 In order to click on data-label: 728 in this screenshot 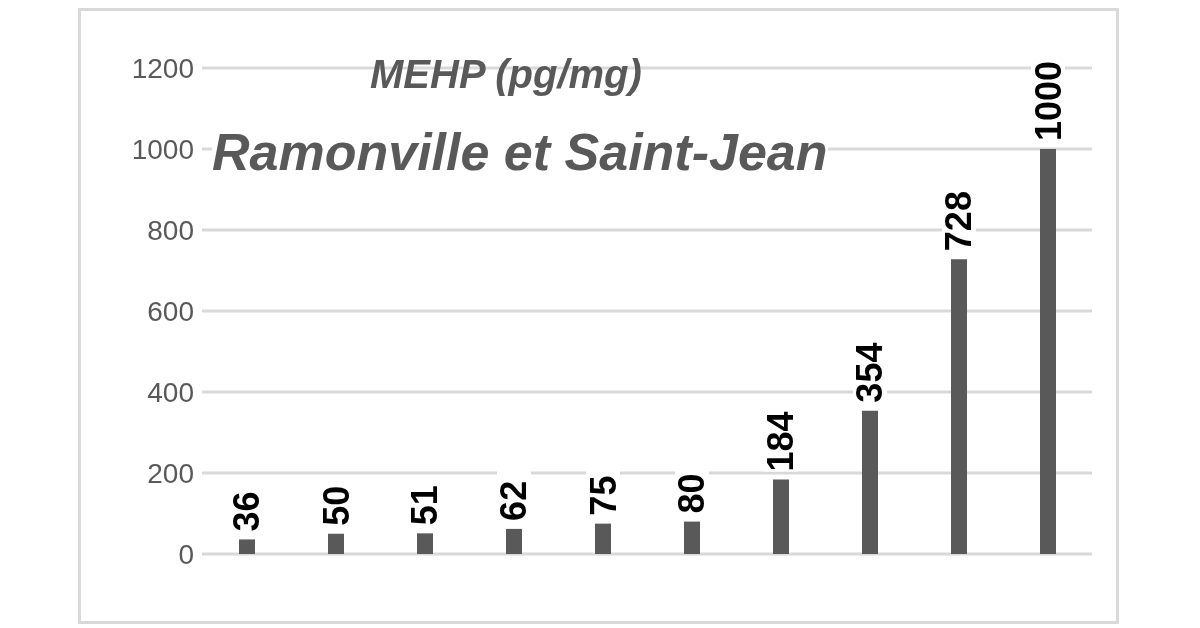, I will do `click(959, 221)`.